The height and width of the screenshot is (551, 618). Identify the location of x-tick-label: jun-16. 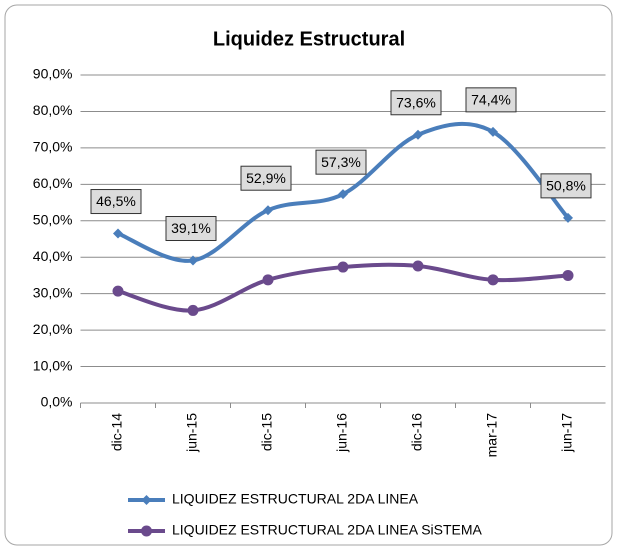
(342, 433).